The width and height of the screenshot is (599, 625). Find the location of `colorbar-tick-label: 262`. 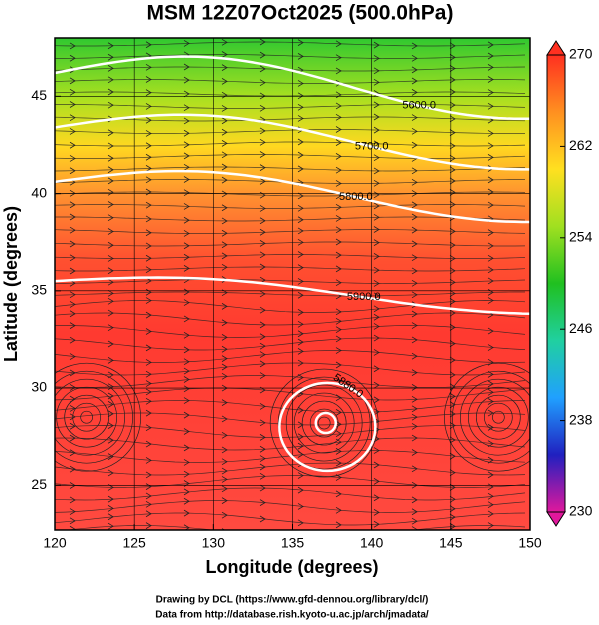

colorbar-tick-label: 262 is located at coordinates (581, 145).